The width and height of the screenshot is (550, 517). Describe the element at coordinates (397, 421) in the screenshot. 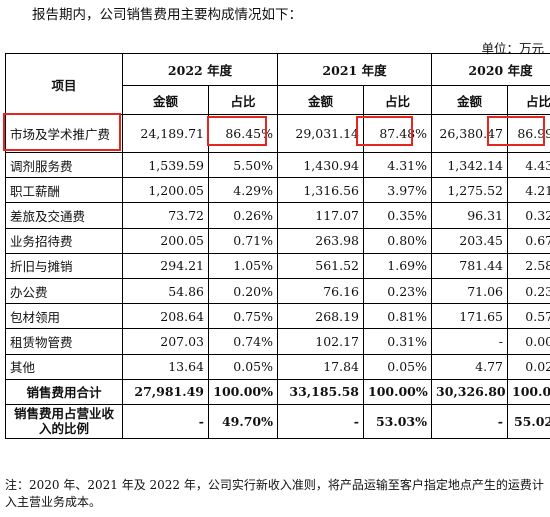

I see `ratio-cell: 53.03%` at that location.